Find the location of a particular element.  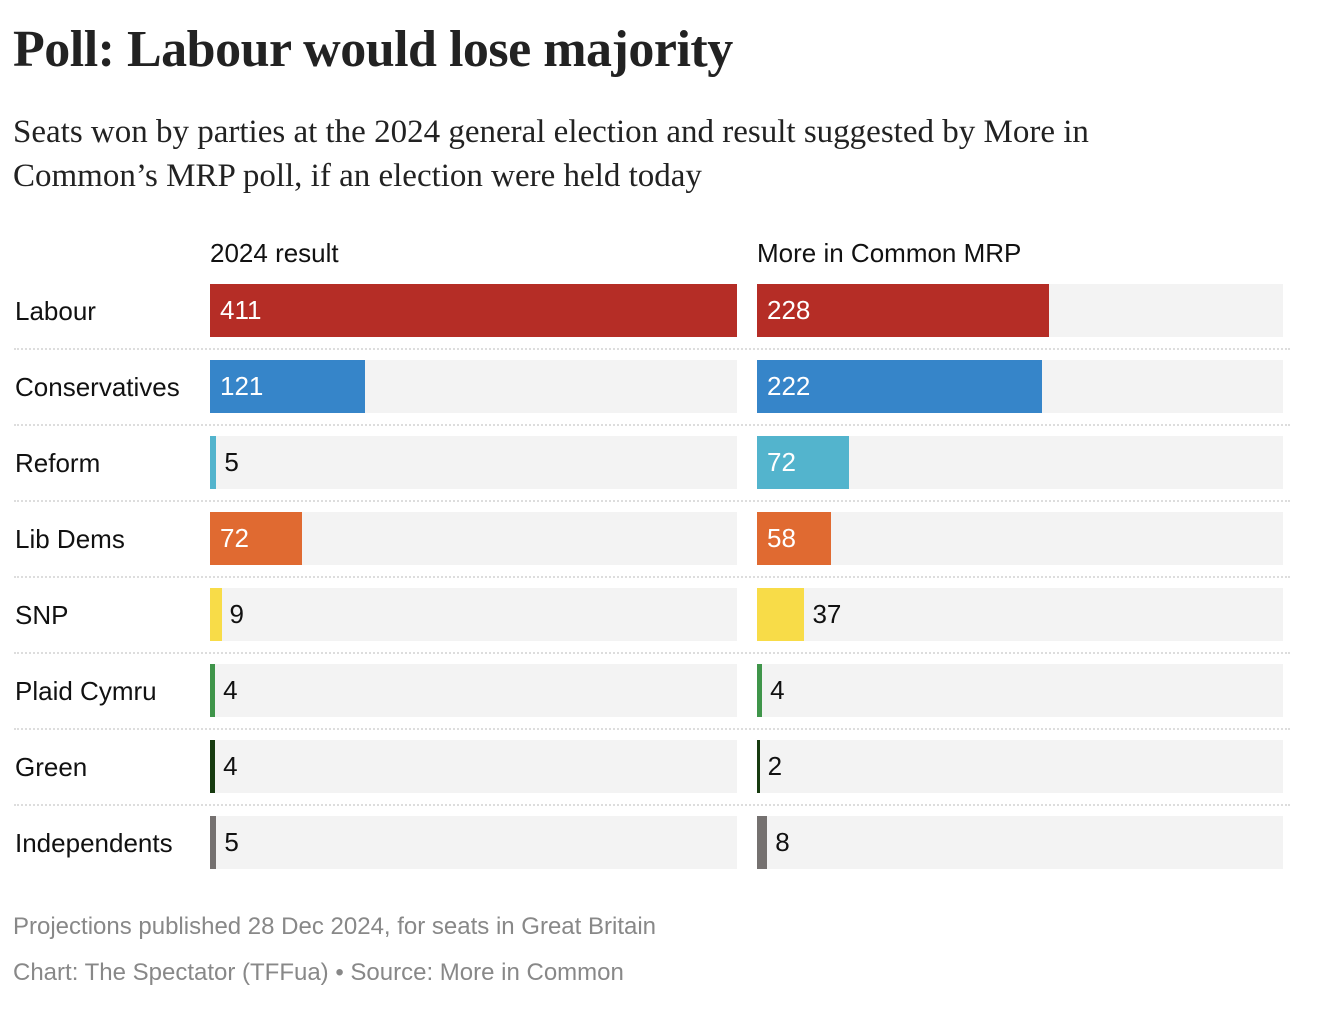

bar-track: 9 is located at coordinates (473, 614).